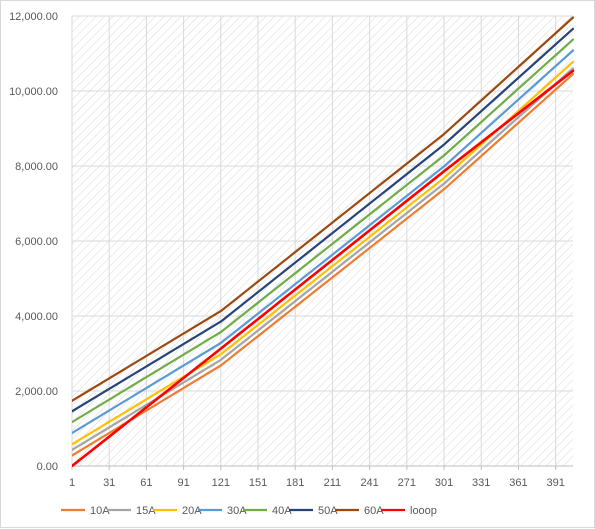 The width and height of the screenshot is (595, 529). I want to click on legend-label-40a: 40A, so click(282, 511).